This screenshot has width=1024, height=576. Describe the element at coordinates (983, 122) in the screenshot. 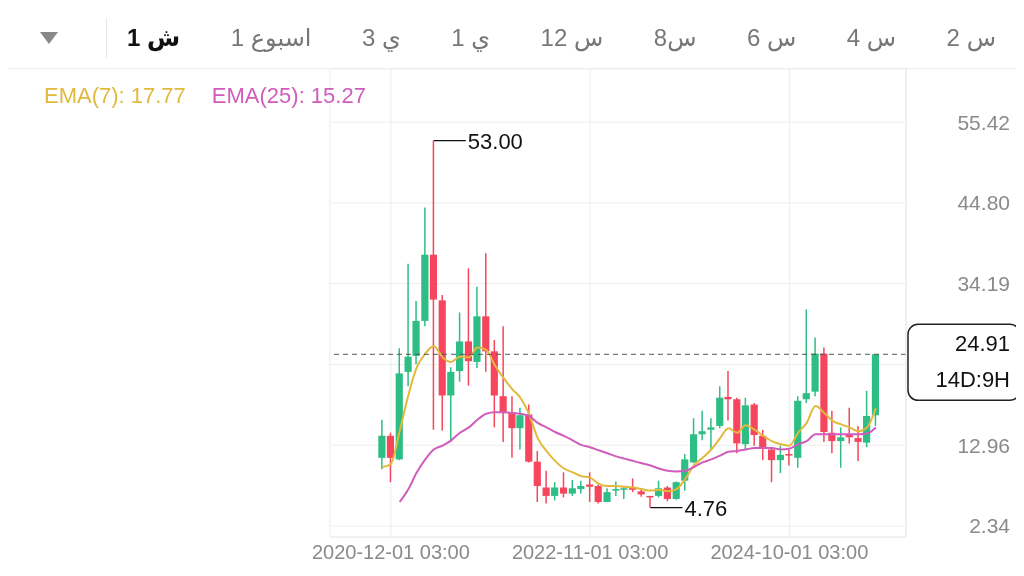

I see `y-tick-label: 55.42` at that location.